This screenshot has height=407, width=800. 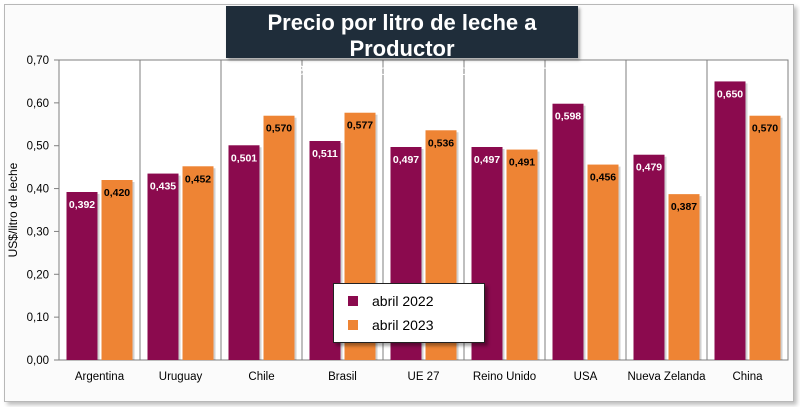 I want to click on y-axis-title: US$/litro de leche, so click(x=13, y=209).